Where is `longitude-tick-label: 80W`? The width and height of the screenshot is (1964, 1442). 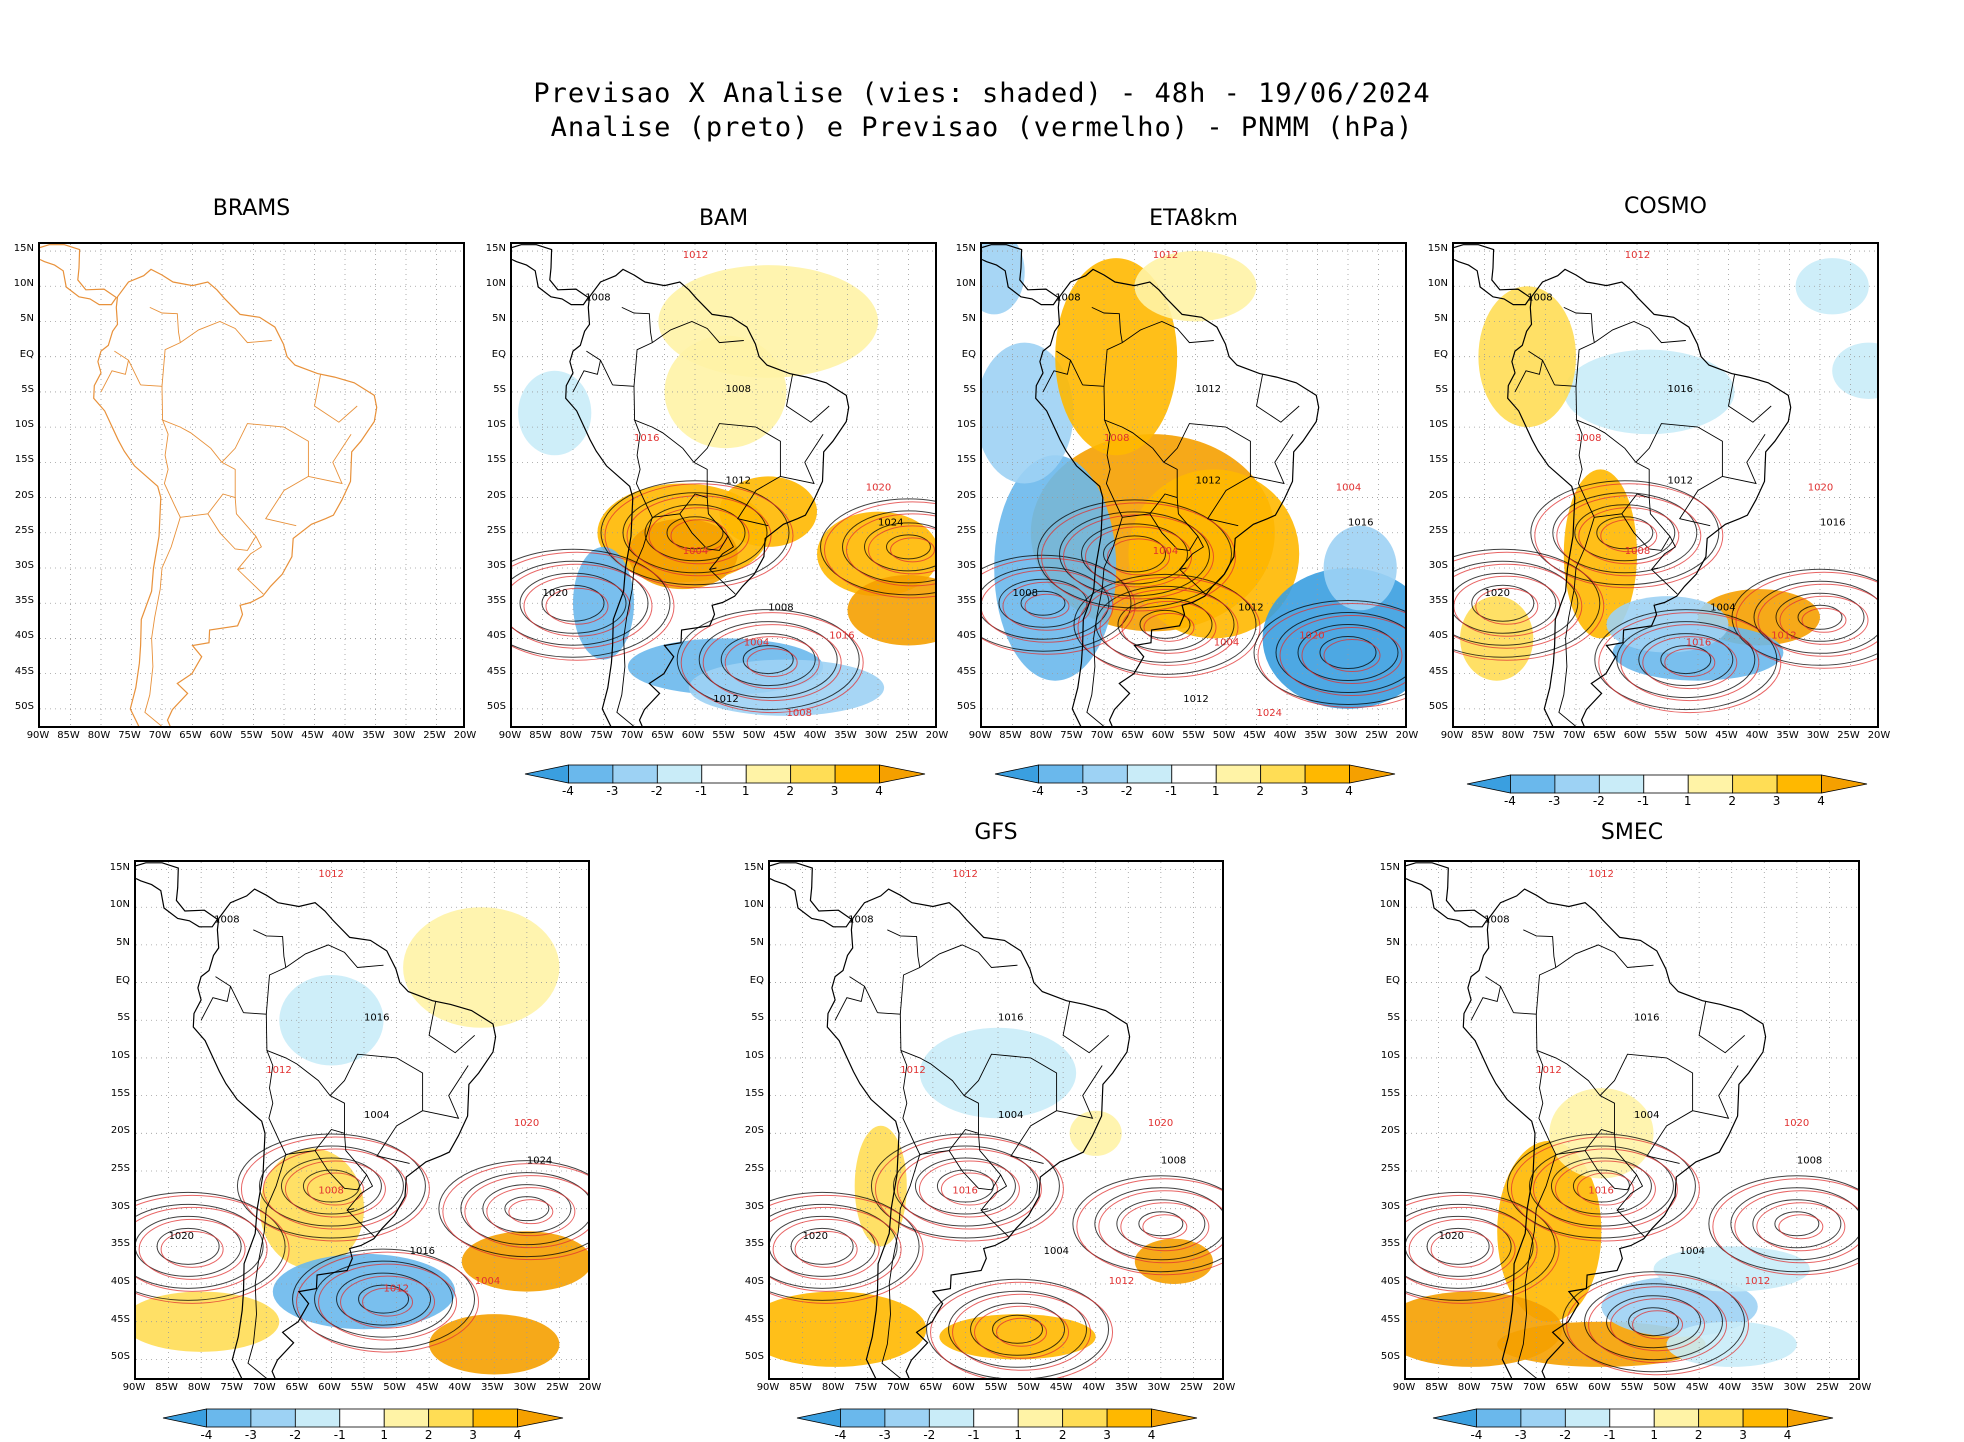 longitude-tick-label: 80W is located at coordinates (1469, 1387).